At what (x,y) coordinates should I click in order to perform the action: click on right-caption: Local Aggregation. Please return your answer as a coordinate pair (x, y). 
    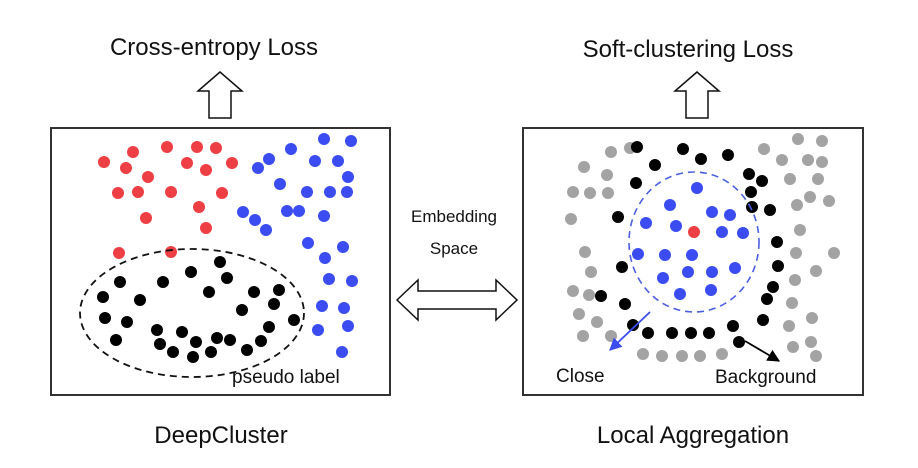
    Looking at the image, I should click on (693, 435).